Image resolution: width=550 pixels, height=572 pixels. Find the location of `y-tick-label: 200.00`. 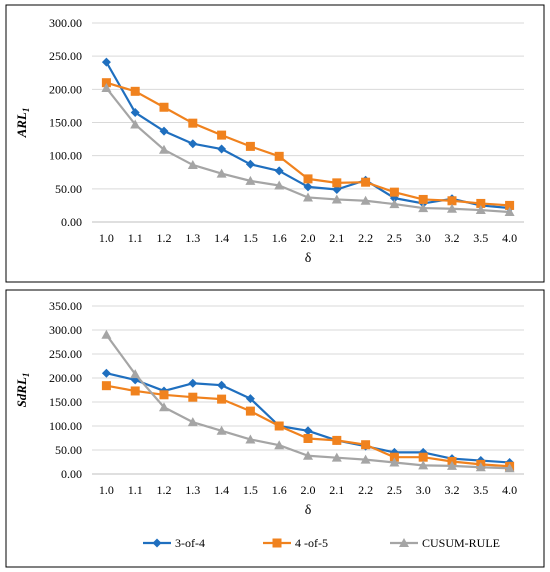

y-tick-label: 200.00 is located at coordinates (65, 378).